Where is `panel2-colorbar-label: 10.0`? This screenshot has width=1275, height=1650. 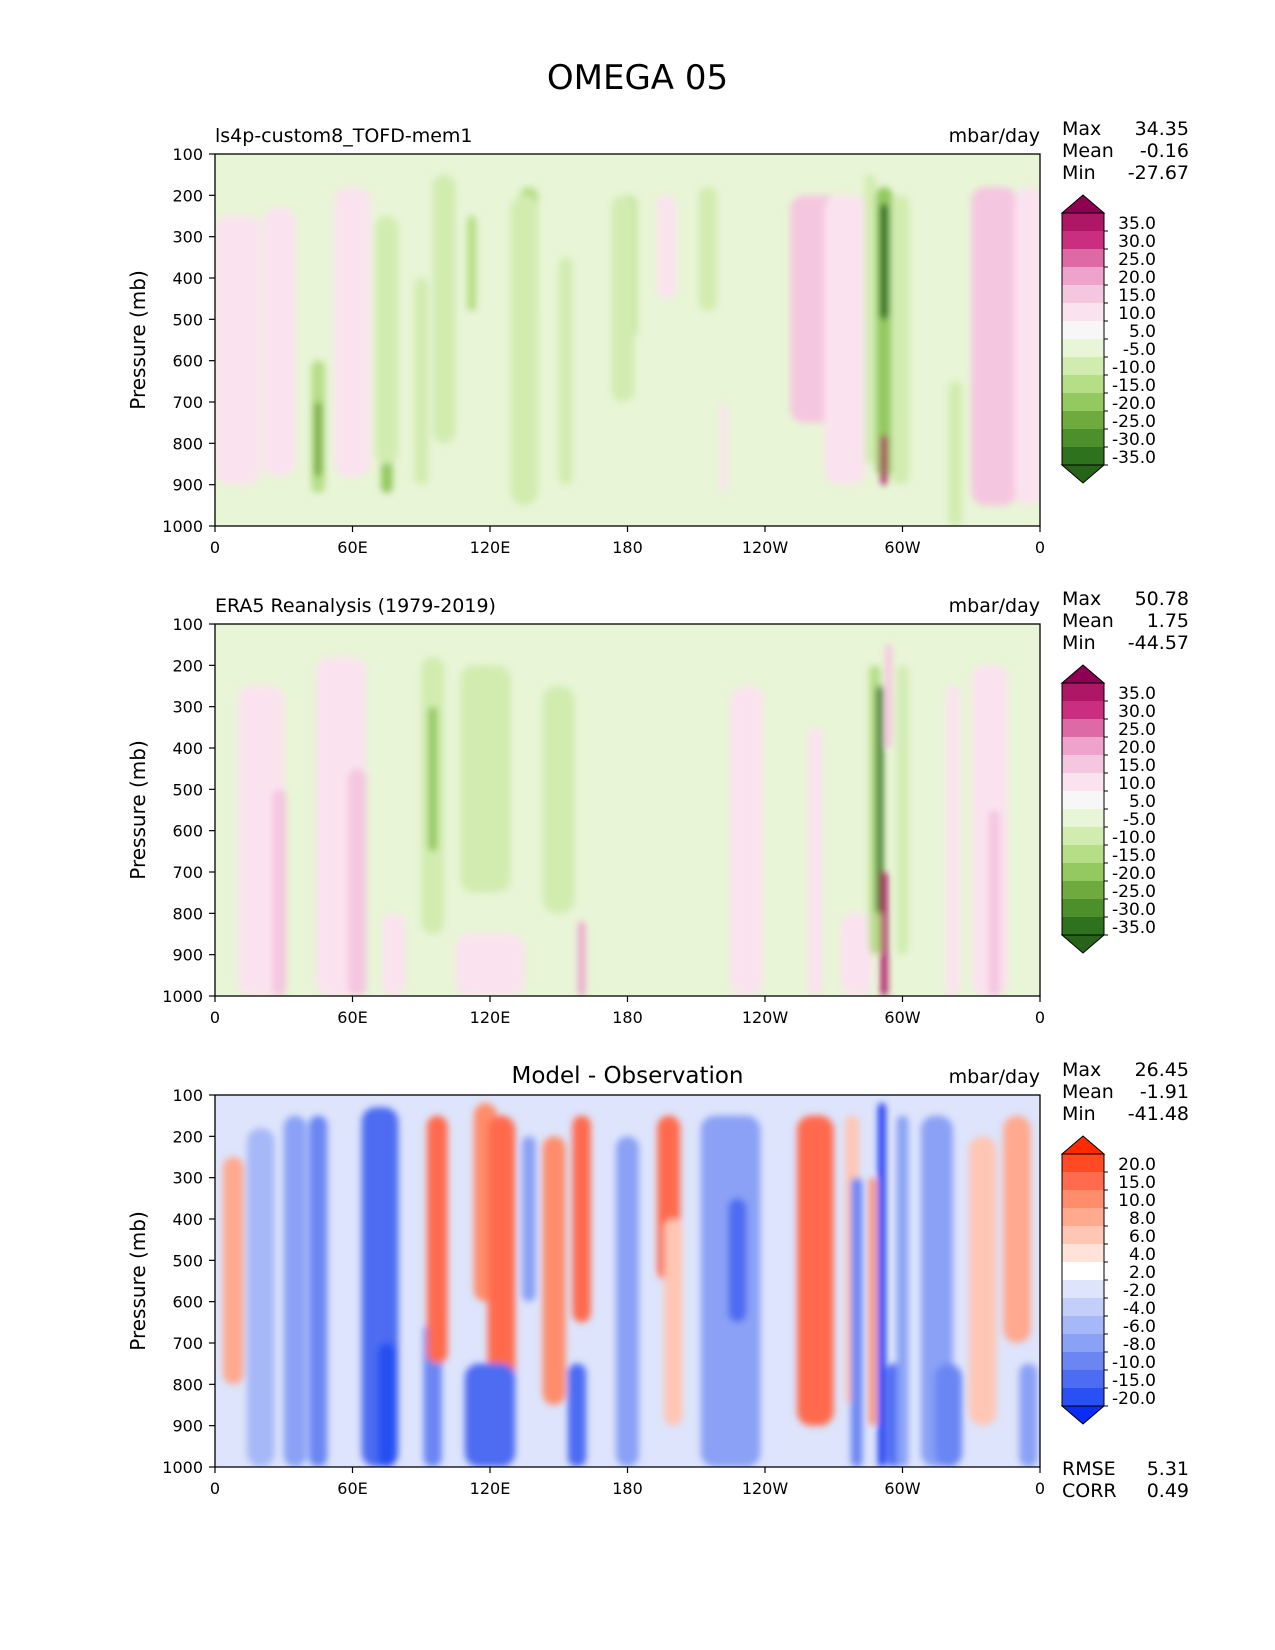
panel2-colorbar-label: 10.0 is located at coordinates (1137, 784).